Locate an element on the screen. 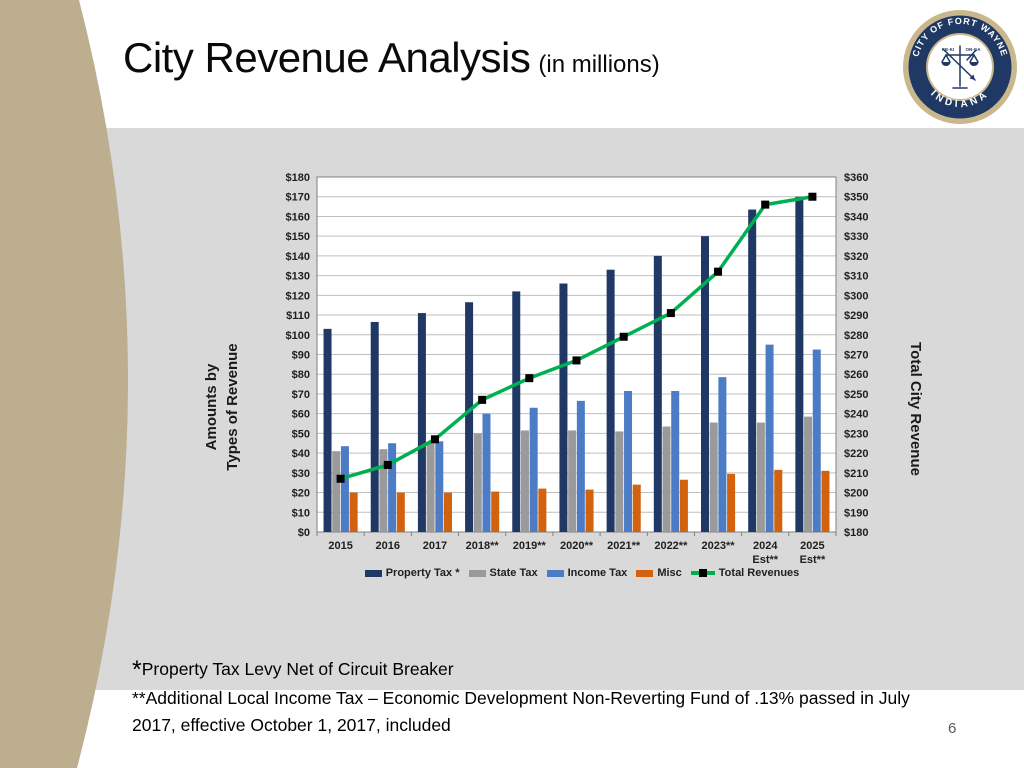  bar-income-tax-2022 is located at coordinates (675, 461).